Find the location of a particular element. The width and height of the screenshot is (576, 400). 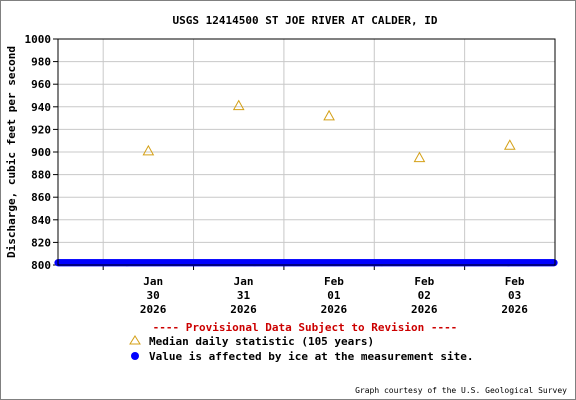

y-tick-label: 1000 is located at coordinates (38, 39).